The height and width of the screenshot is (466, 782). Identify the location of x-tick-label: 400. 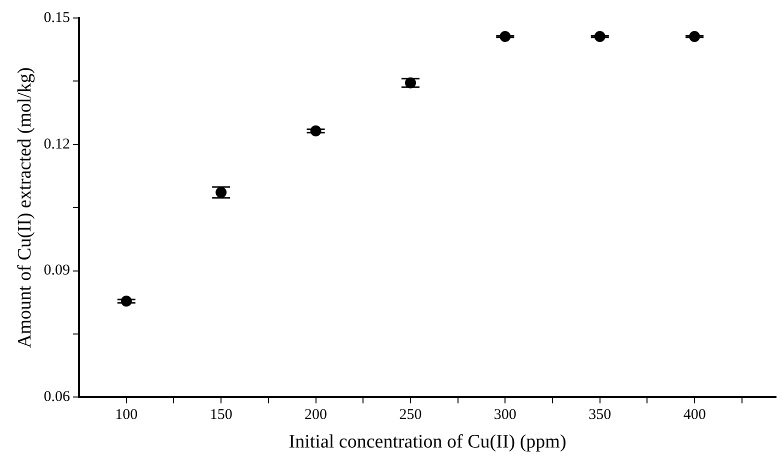
(694, 415).